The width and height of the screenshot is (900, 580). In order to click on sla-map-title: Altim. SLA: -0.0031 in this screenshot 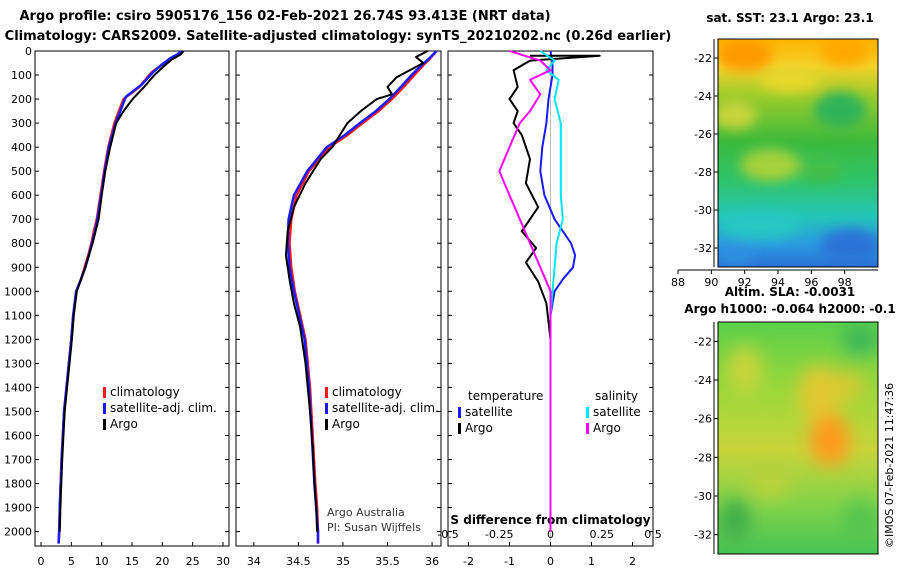, I will do `click(790, 292)`.